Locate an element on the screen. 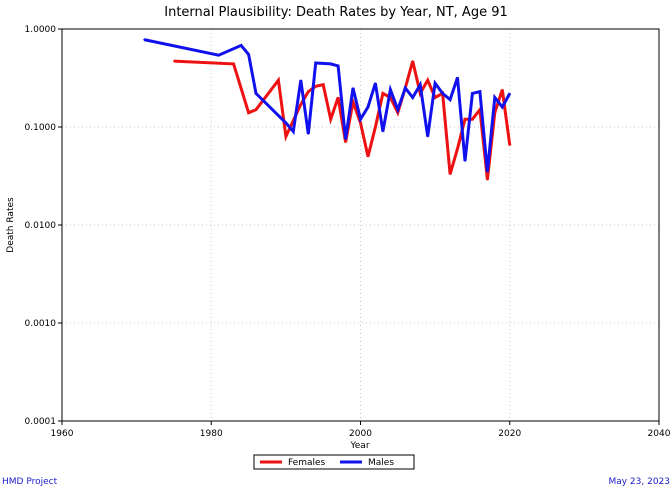 Image resolution: width=672 pixels, height=488 pixels. y-tick-label: 0.0010 is located at coordinates (41, 324).